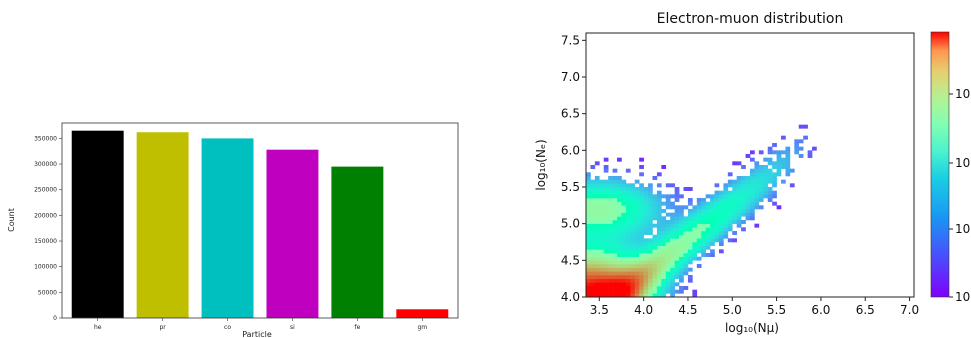 Image resolution: width=971 pixels, height=338 pixels. Describe the element at coordinates (97, 224) in the screenshot. I see `bar-he` at that location.